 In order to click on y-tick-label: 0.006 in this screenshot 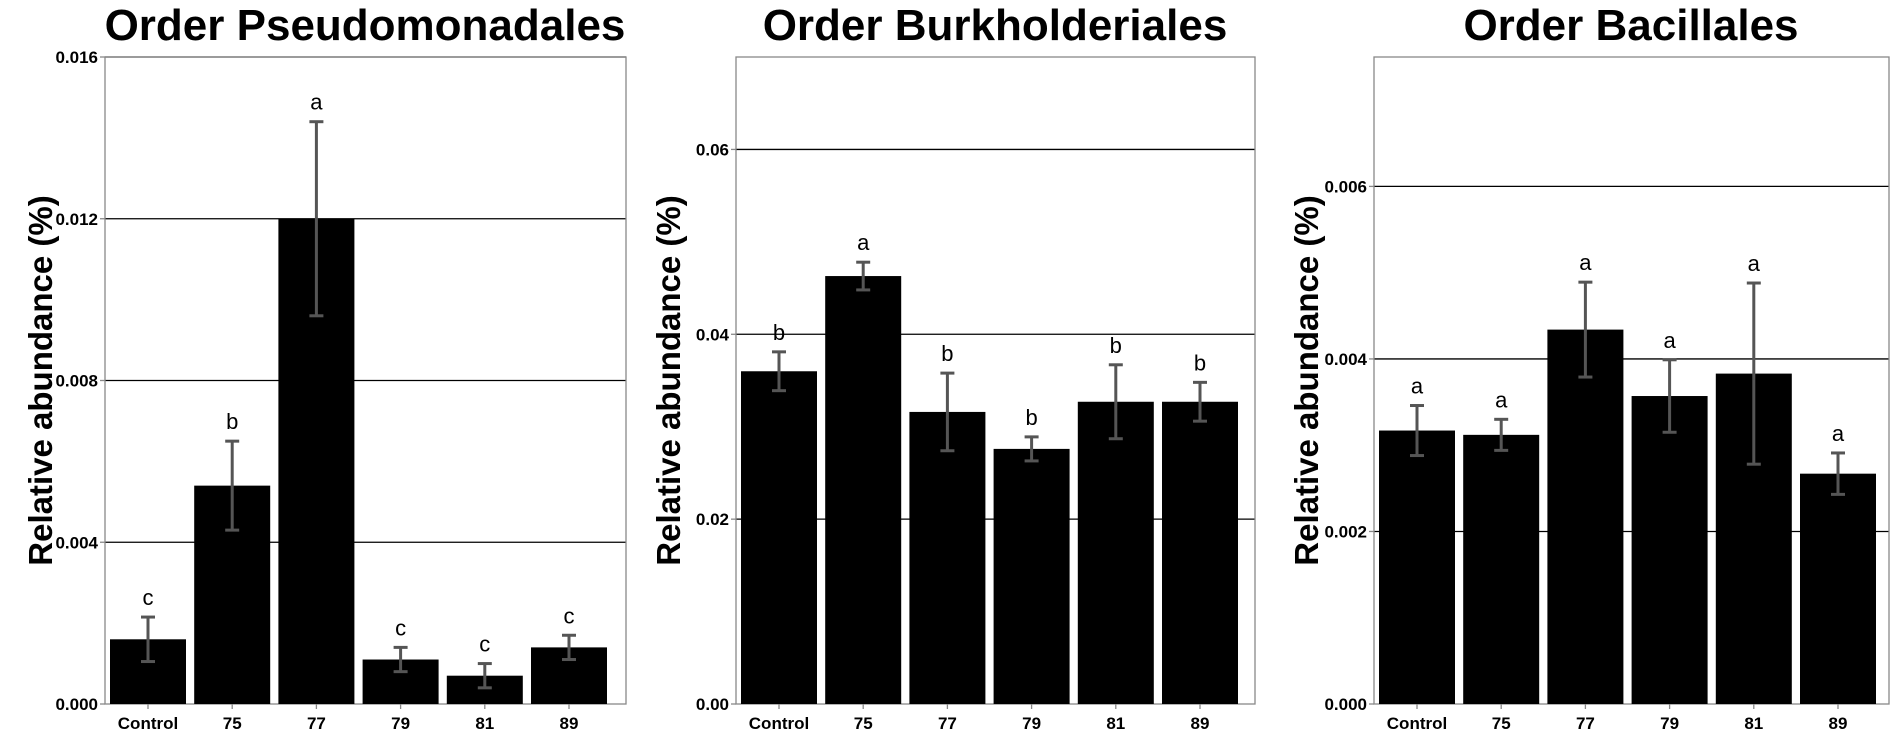, I will do `click(1345, 186)`.